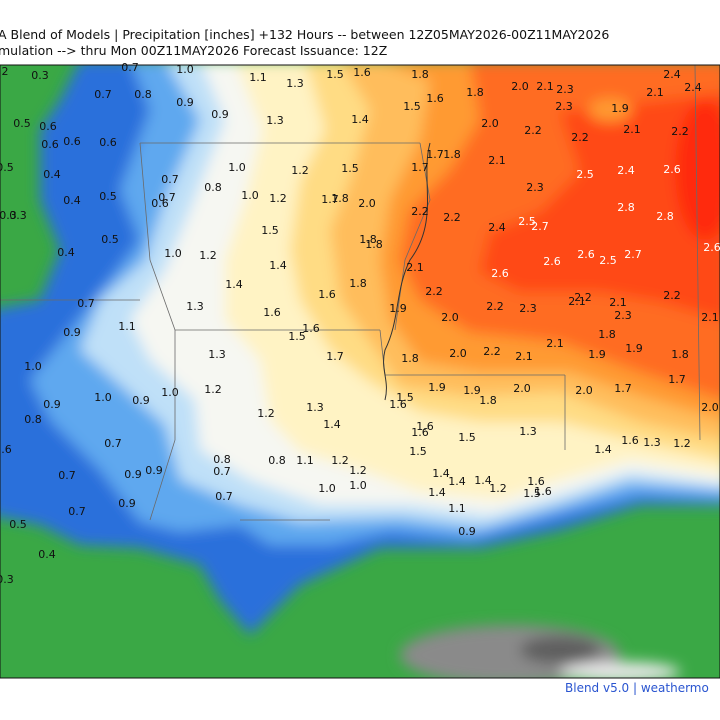 This screenshot has width=720, height=720. I want to click on value-label: 2.4, so click(497, 227).